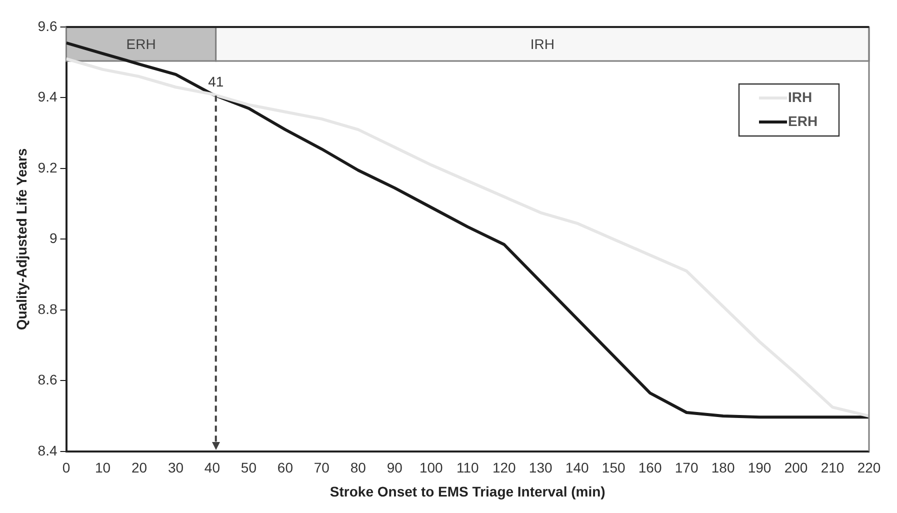  What do you see at coordinates (760, 468) in the screenshot?
I see `x-tick-label: 190` at bounding box center [760, 468].